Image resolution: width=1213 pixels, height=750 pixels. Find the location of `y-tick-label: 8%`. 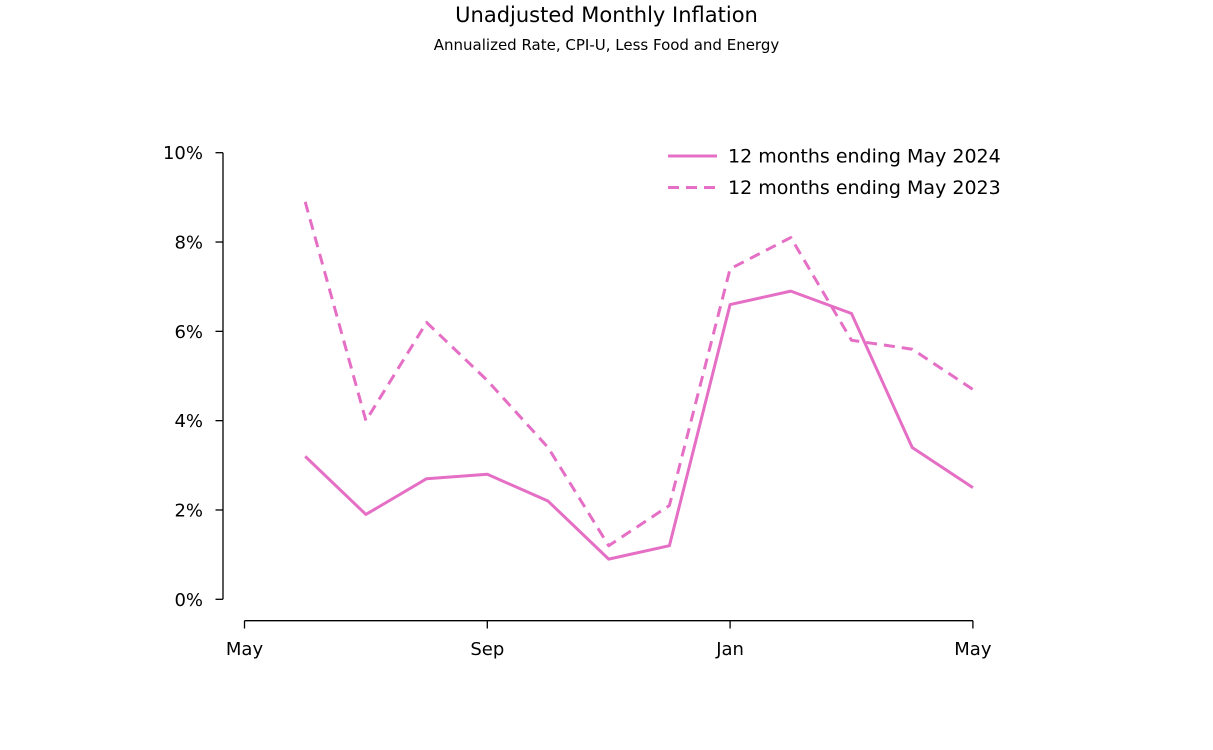

y-tick-label: 8% is located at coordinates (188, 243).